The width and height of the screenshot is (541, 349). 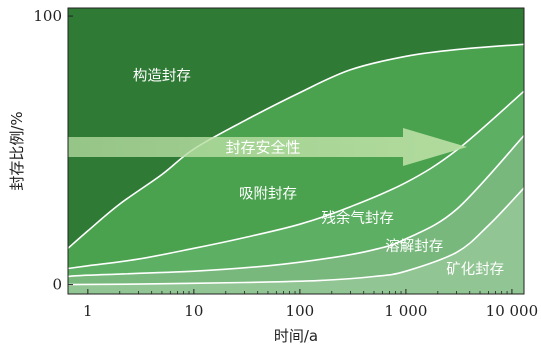 I want to click on x-tick-label-3: 1 000, so click(x=405, y=311).